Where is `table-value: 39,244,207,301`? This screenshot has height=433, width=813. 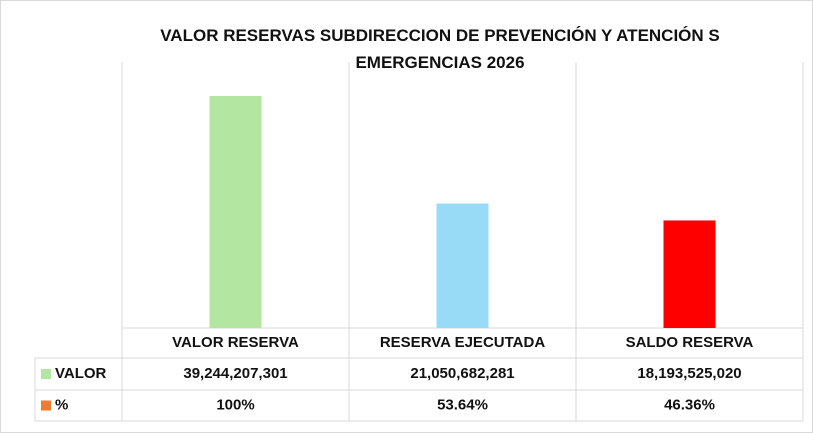 table-value: 39,244,207,301 is located at coordinates (235, 373).